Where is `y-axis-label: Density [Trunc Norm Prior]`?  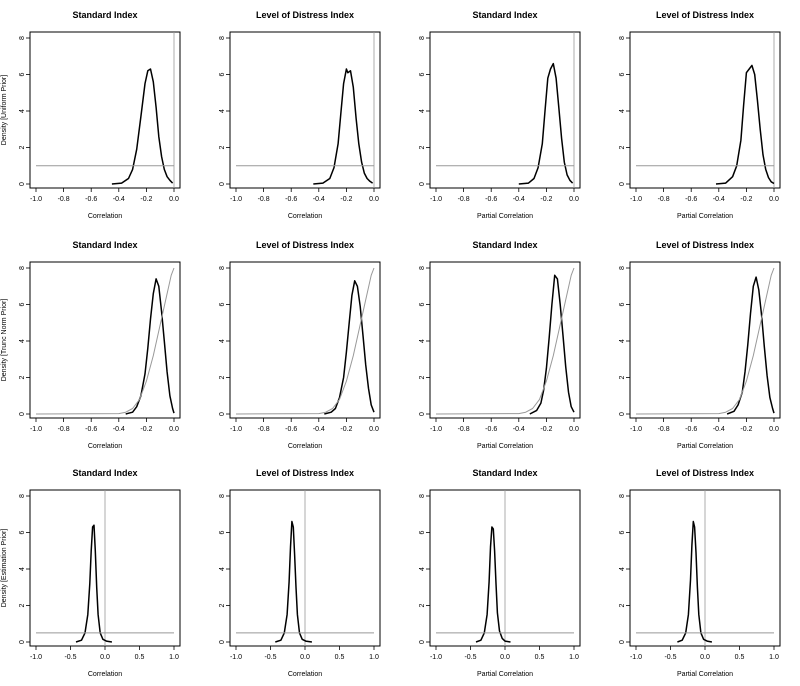 y-axis-label: Density [Trunc Norm Prior] is located at coordinates (4, 340).